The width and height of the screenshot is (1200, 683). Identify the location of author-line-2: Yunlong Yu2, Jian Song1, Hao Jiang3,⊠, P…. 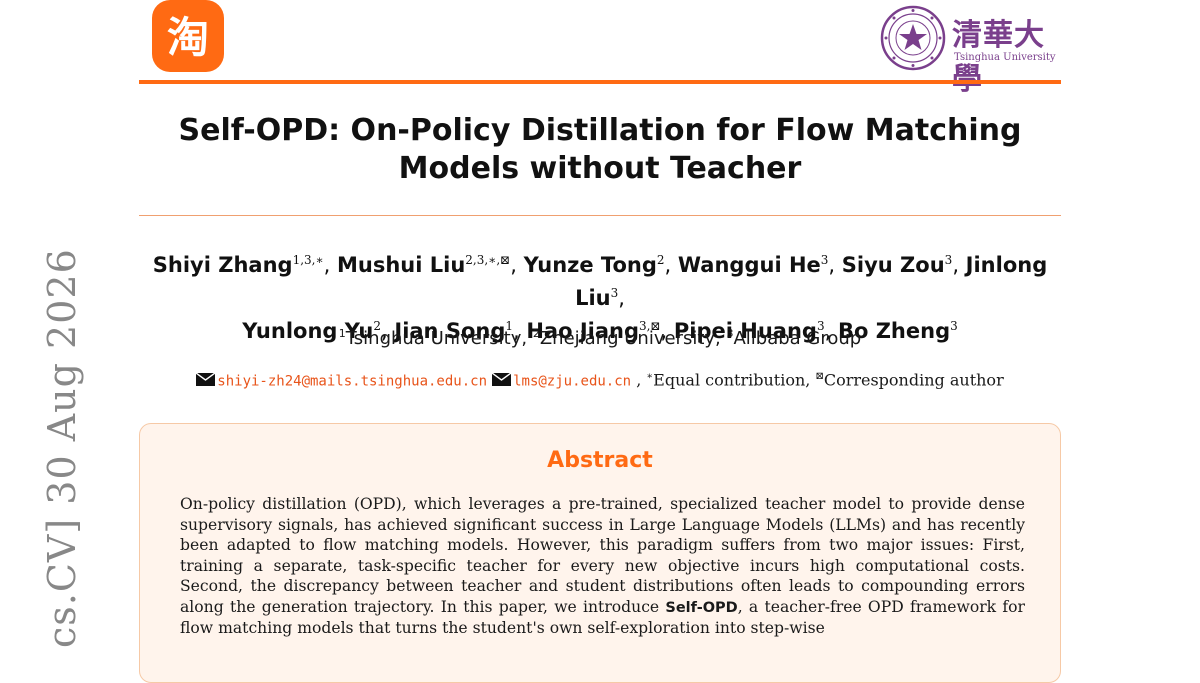
(600, 331).